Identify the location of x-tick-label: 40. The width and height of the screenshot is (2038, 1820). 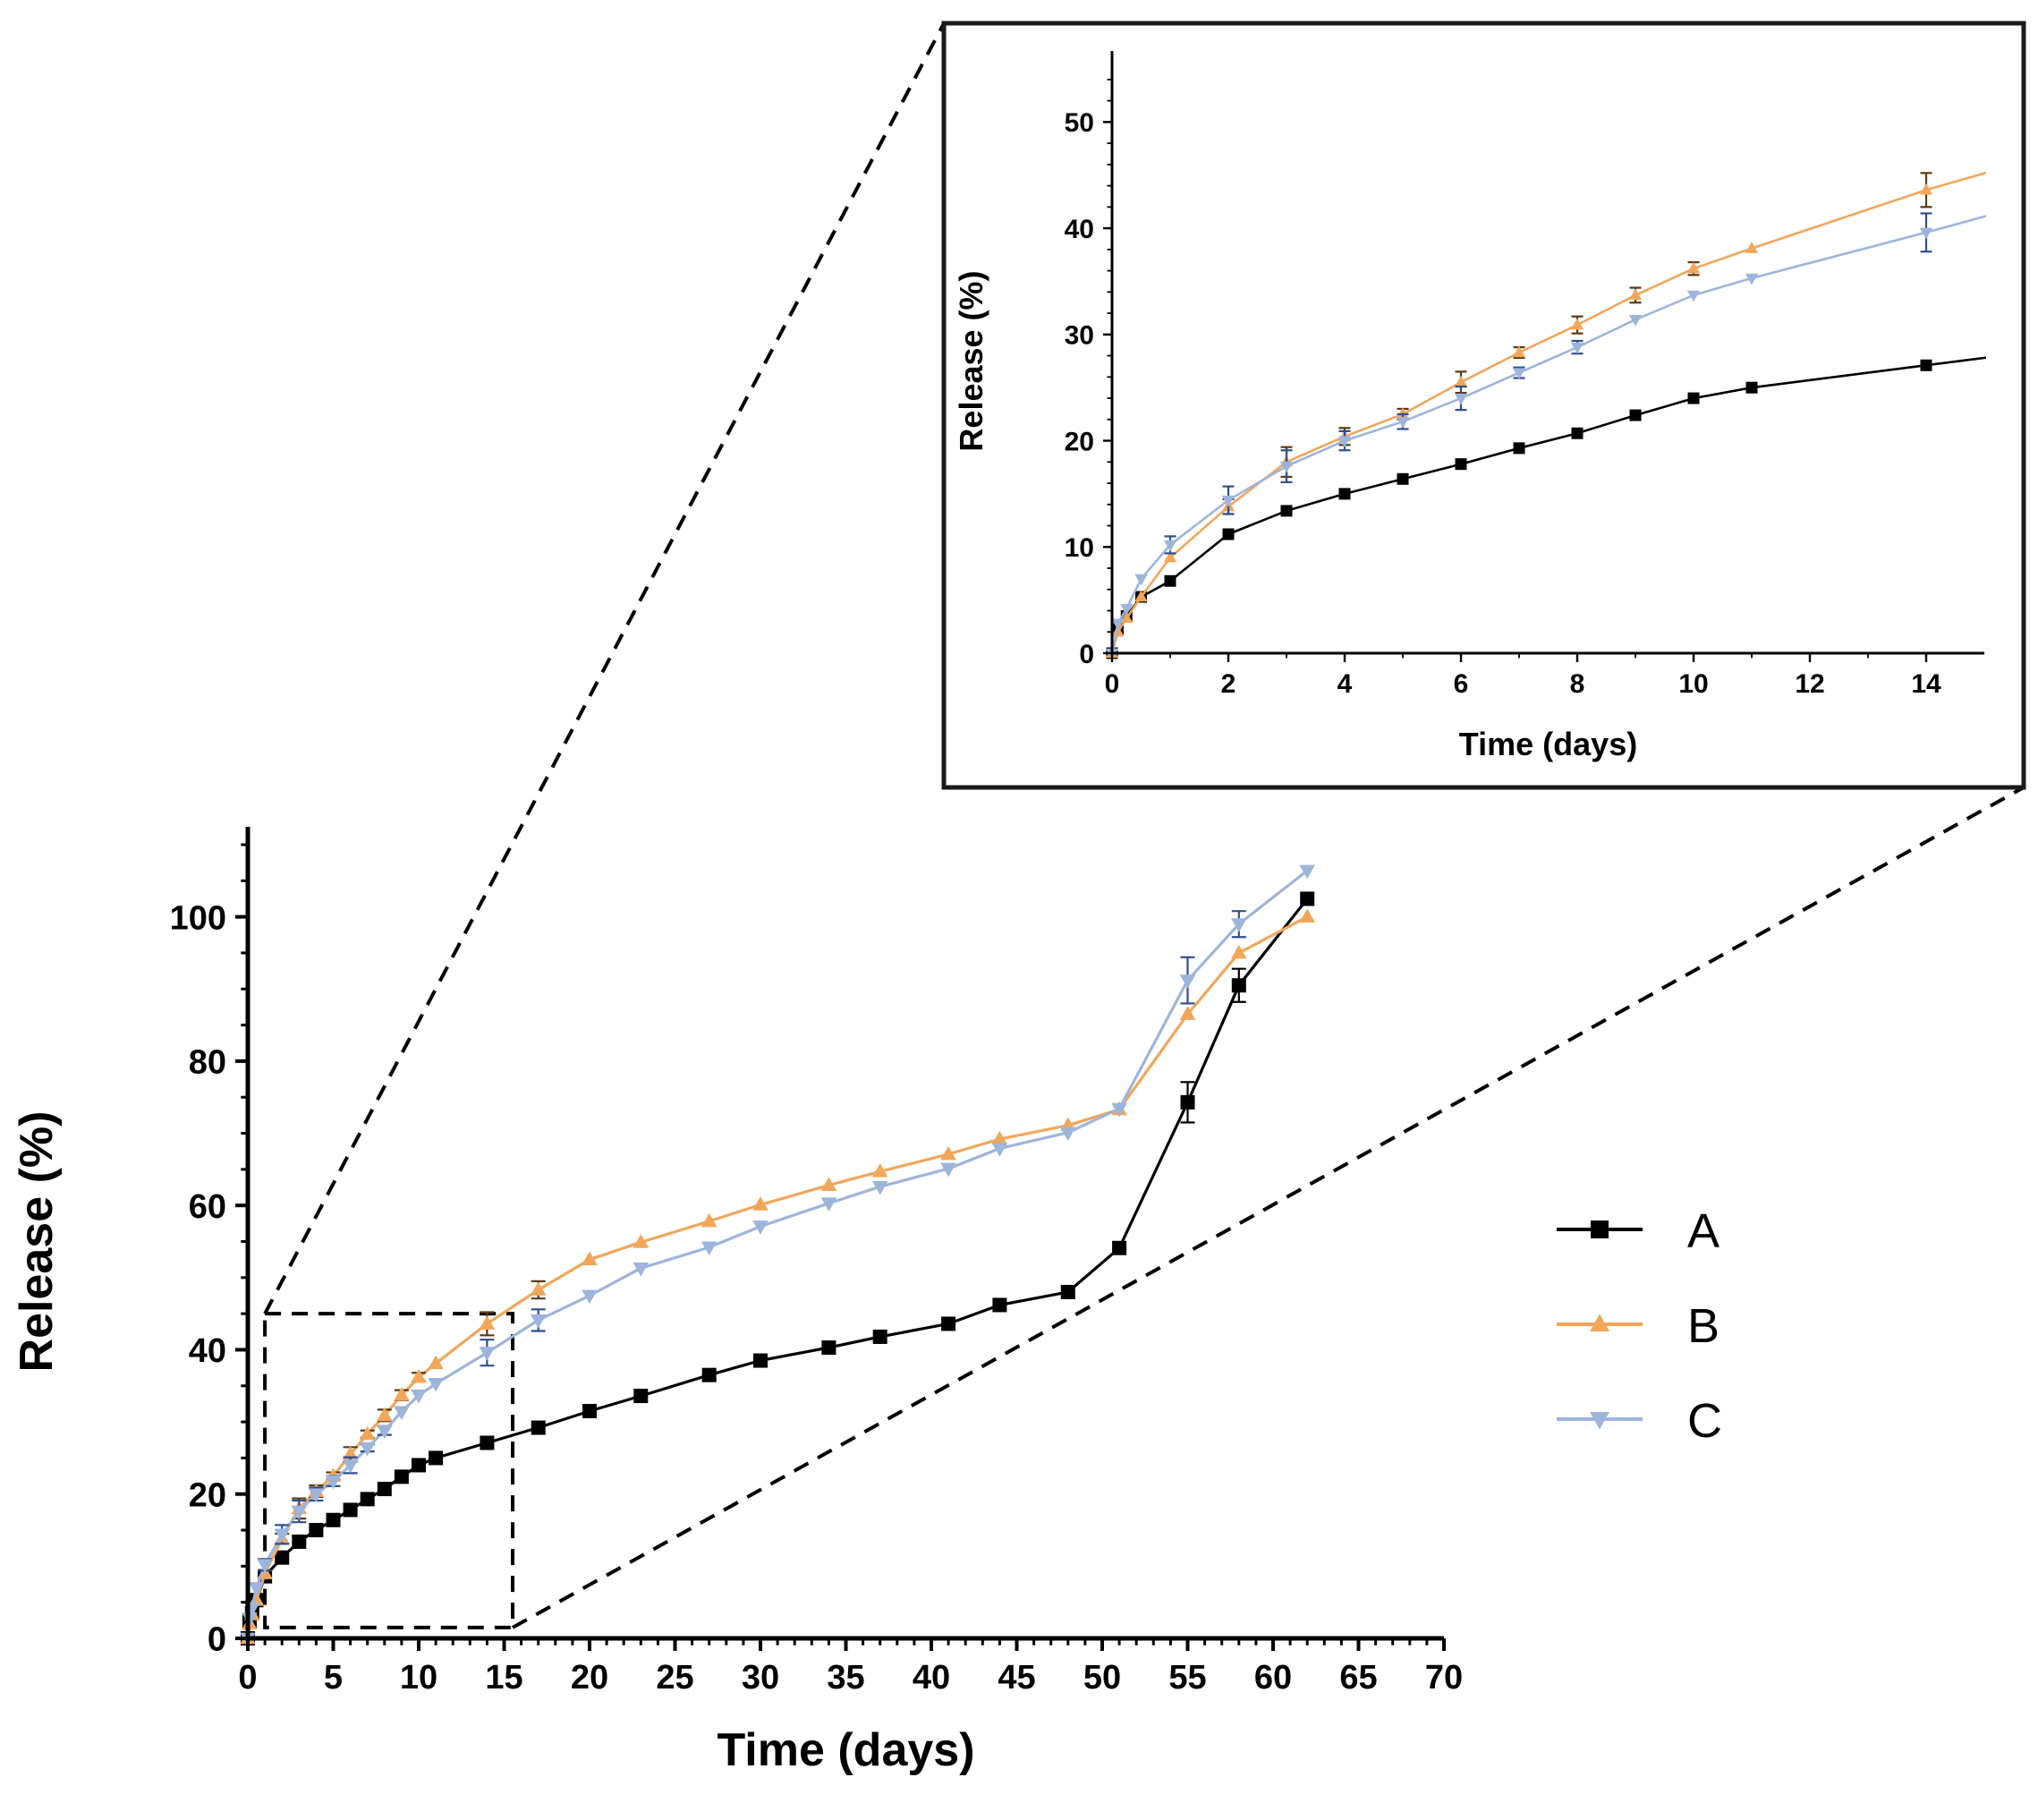
(931, 1678).